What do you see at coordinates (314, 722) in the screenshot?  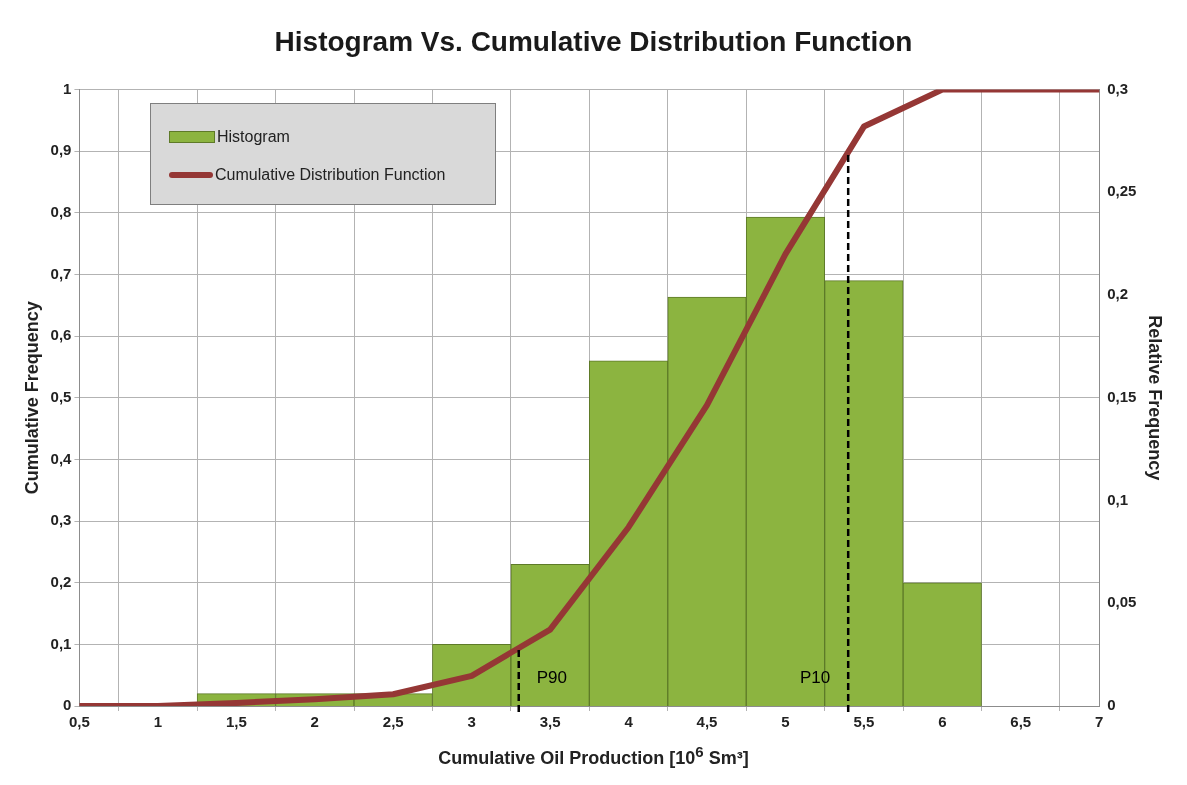 I see `x-tick-label: 2` at bounding box center [314, 722].